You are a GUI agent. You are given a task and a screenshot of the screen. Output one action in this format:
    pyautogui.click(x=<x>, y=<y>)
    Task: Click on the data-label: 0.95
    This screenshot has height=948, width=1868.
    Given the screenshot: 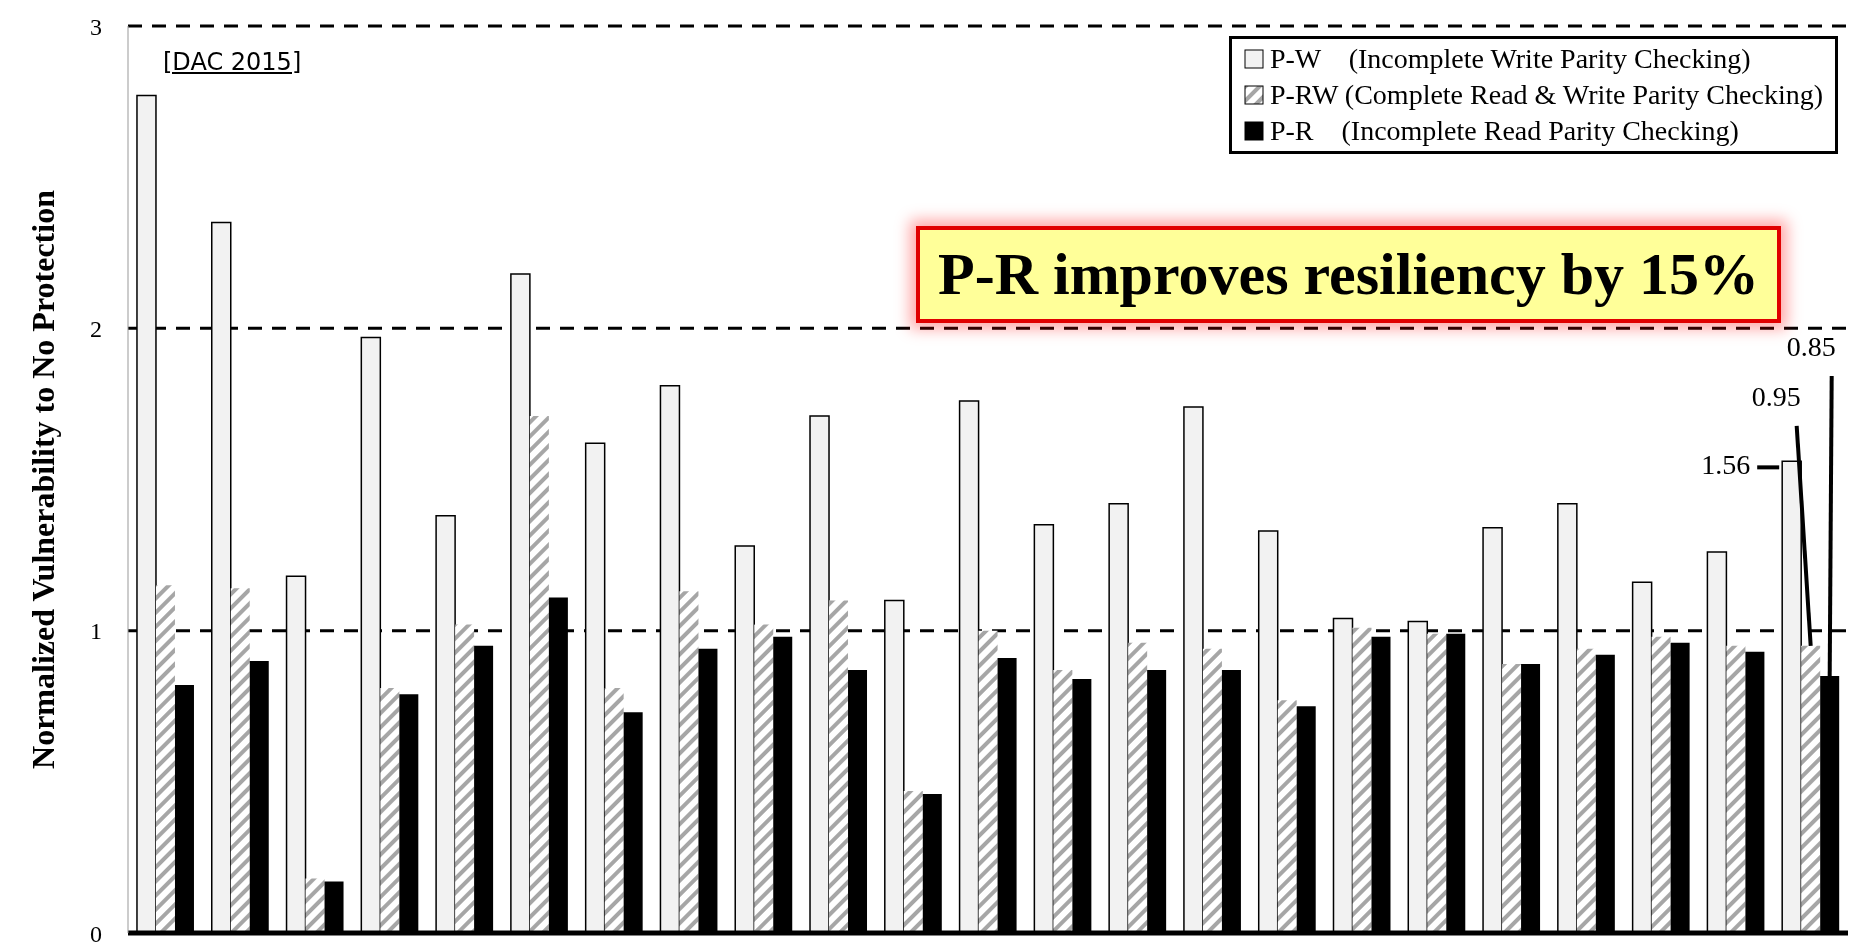 What is the action you would take?
    pyautogui.click(x=1776, y=396)
    